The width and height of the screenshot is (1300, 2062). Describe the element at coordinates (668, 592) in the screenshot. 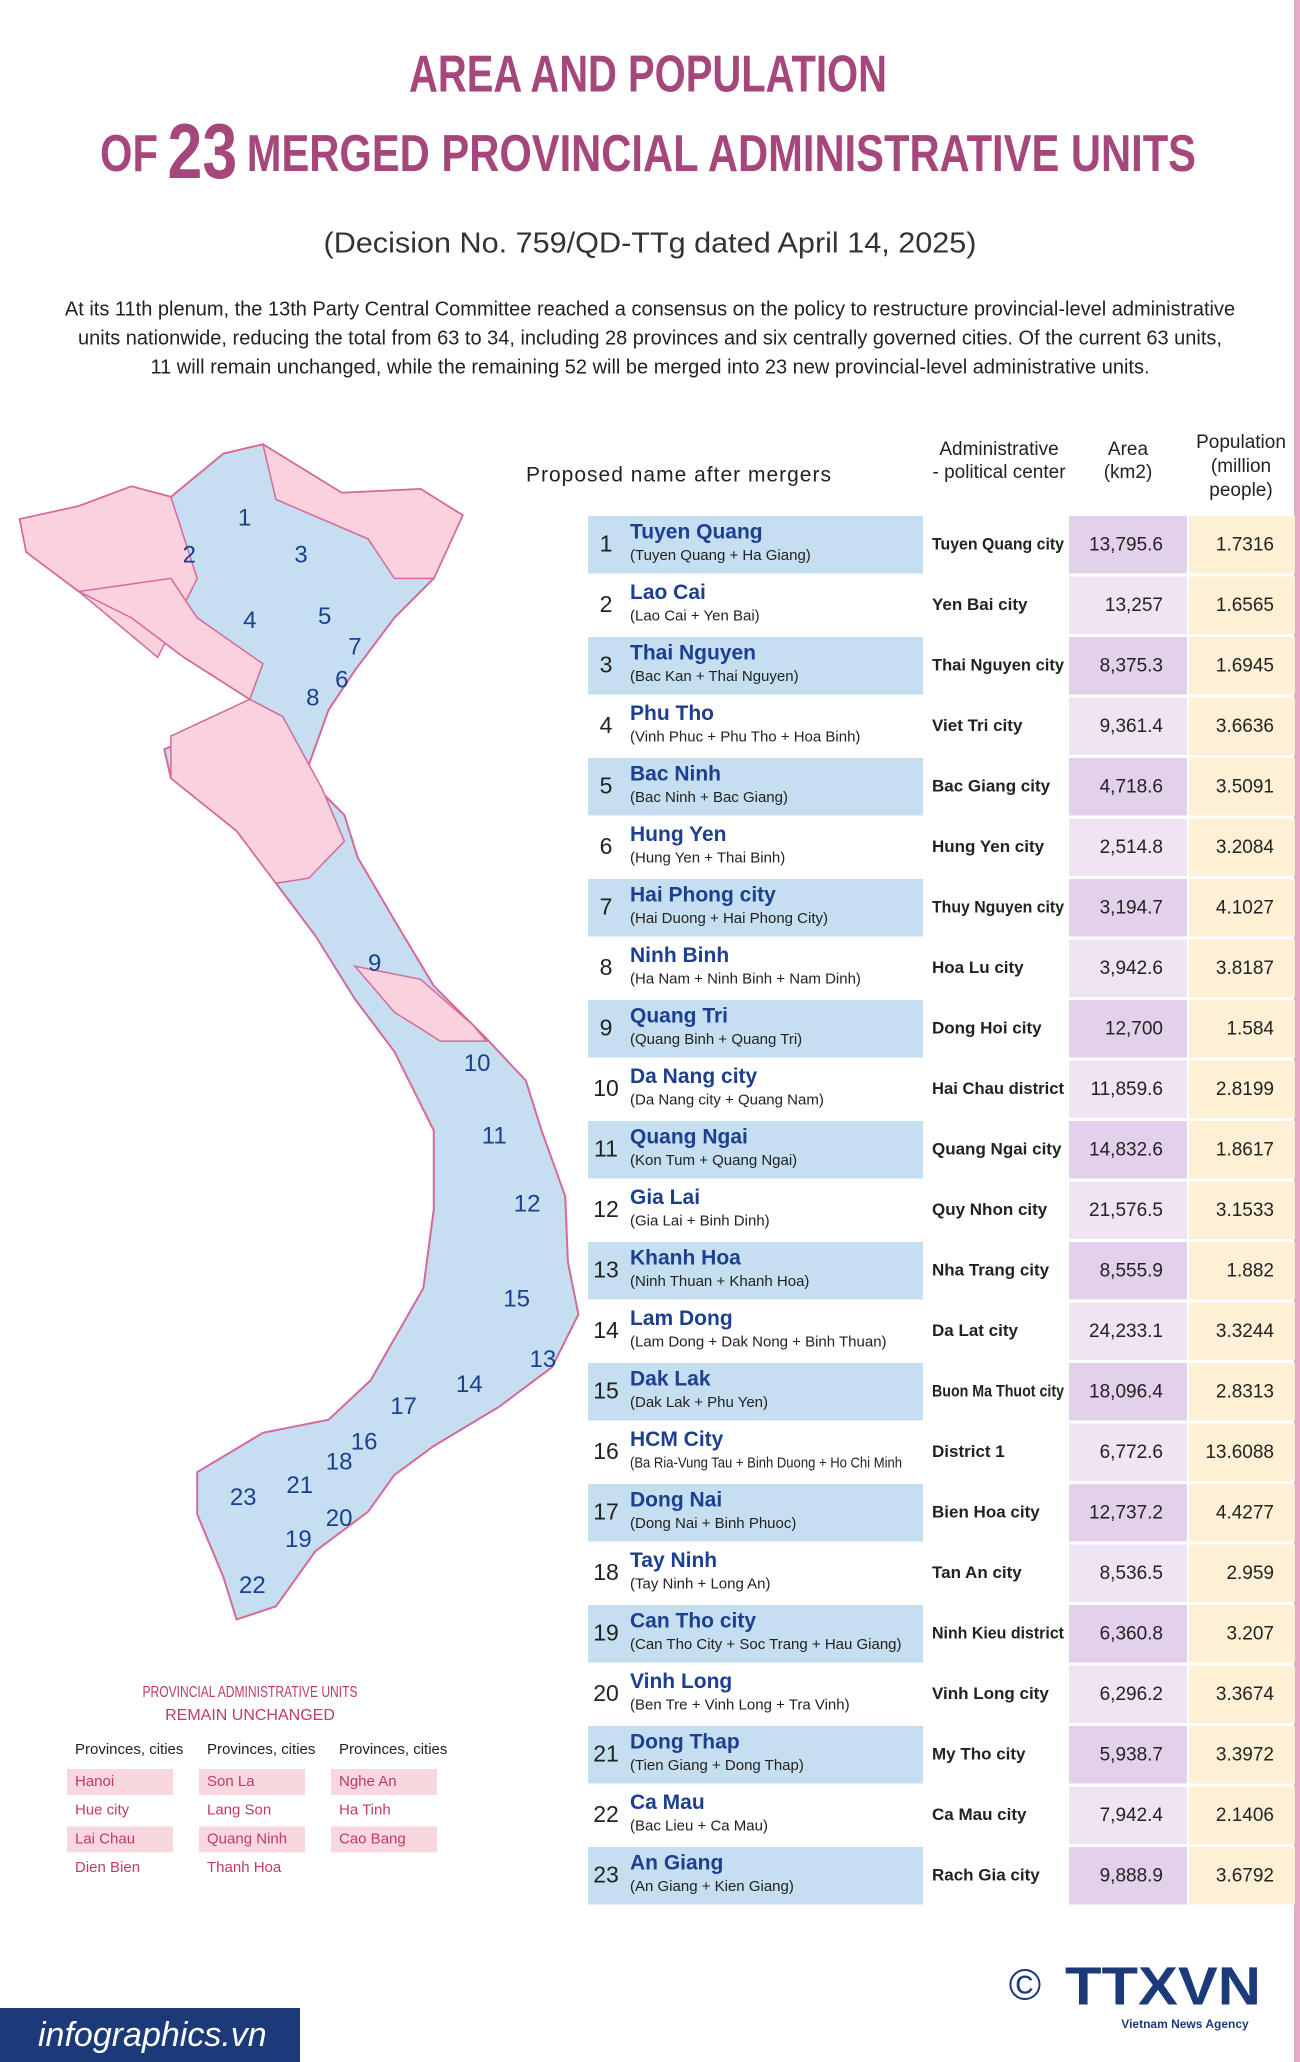

I see `row-name: Lao Cai` at that location.